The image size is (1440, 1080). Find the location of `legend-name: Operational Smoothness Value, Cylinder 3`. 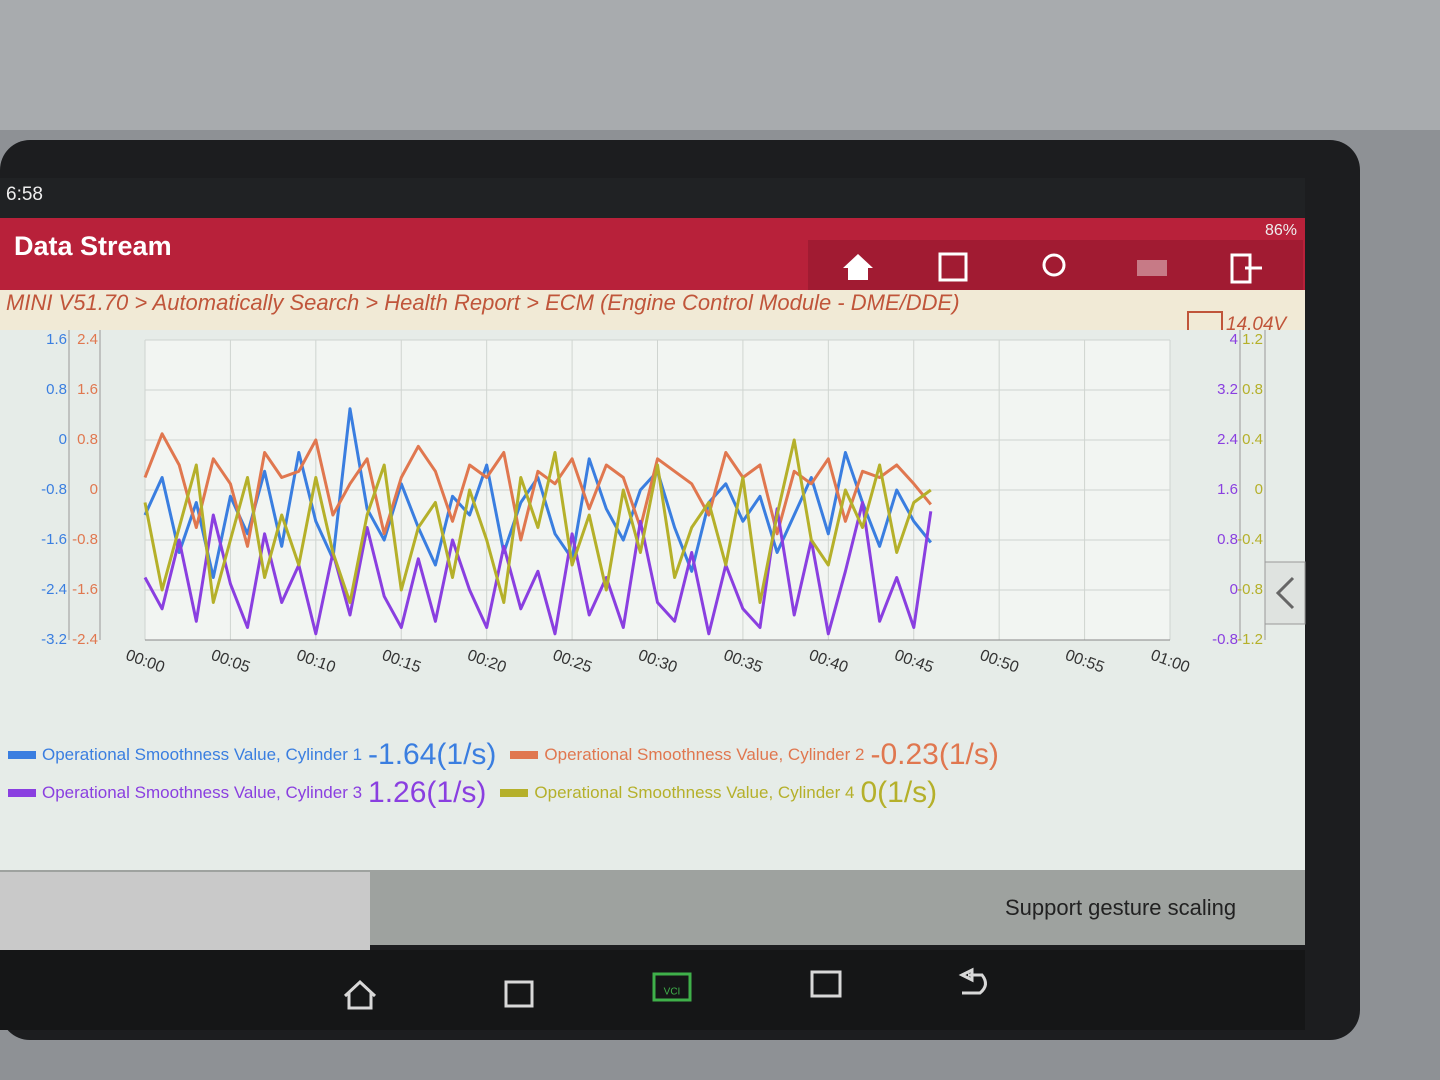

legend-name: Operational Smoothness Value, Cylinder 3 is located at coordinates (202, 792).